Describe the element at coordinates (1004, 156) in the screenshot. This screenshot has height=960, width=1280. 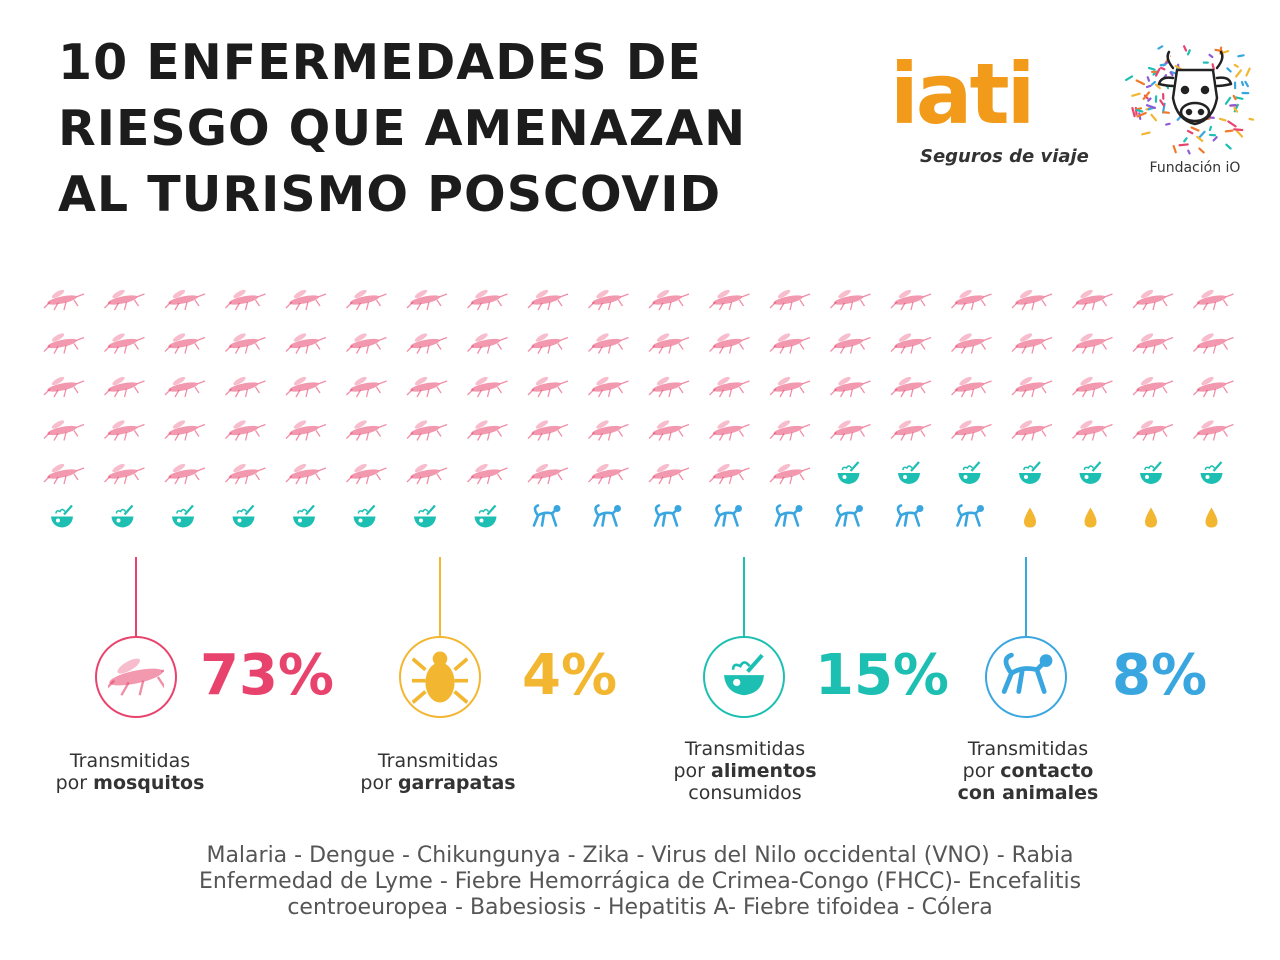
I see `iati-tagline: Seguros de viaje` at that location.